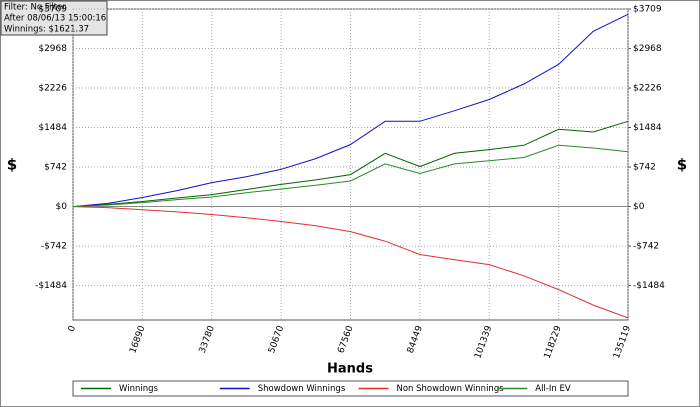 The image size is (700, 407). I want to click on y2-tick-label: $2226, so click(647, 88).